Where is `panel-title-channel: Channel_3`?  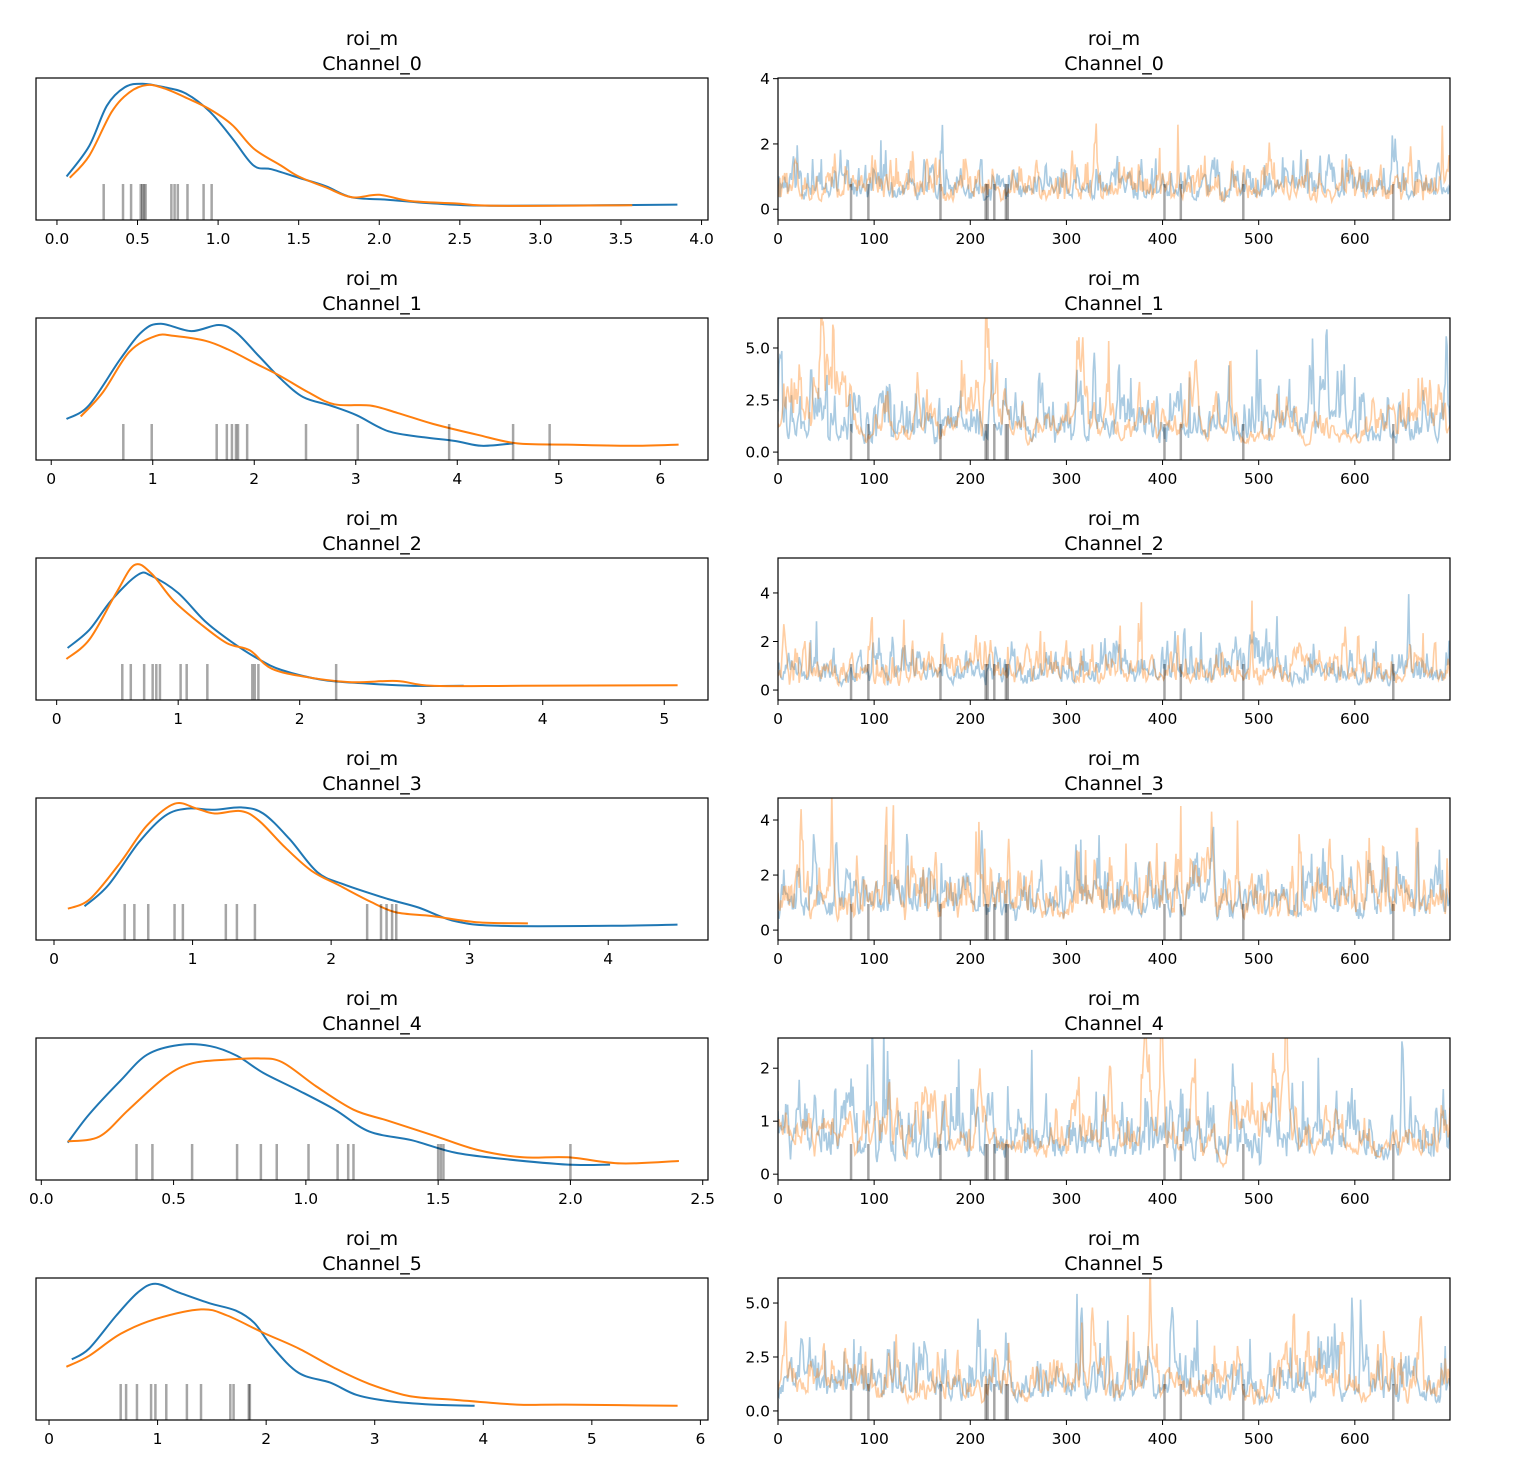
panel-title-channel: Channel_3 is located at coordinates (372, 784).